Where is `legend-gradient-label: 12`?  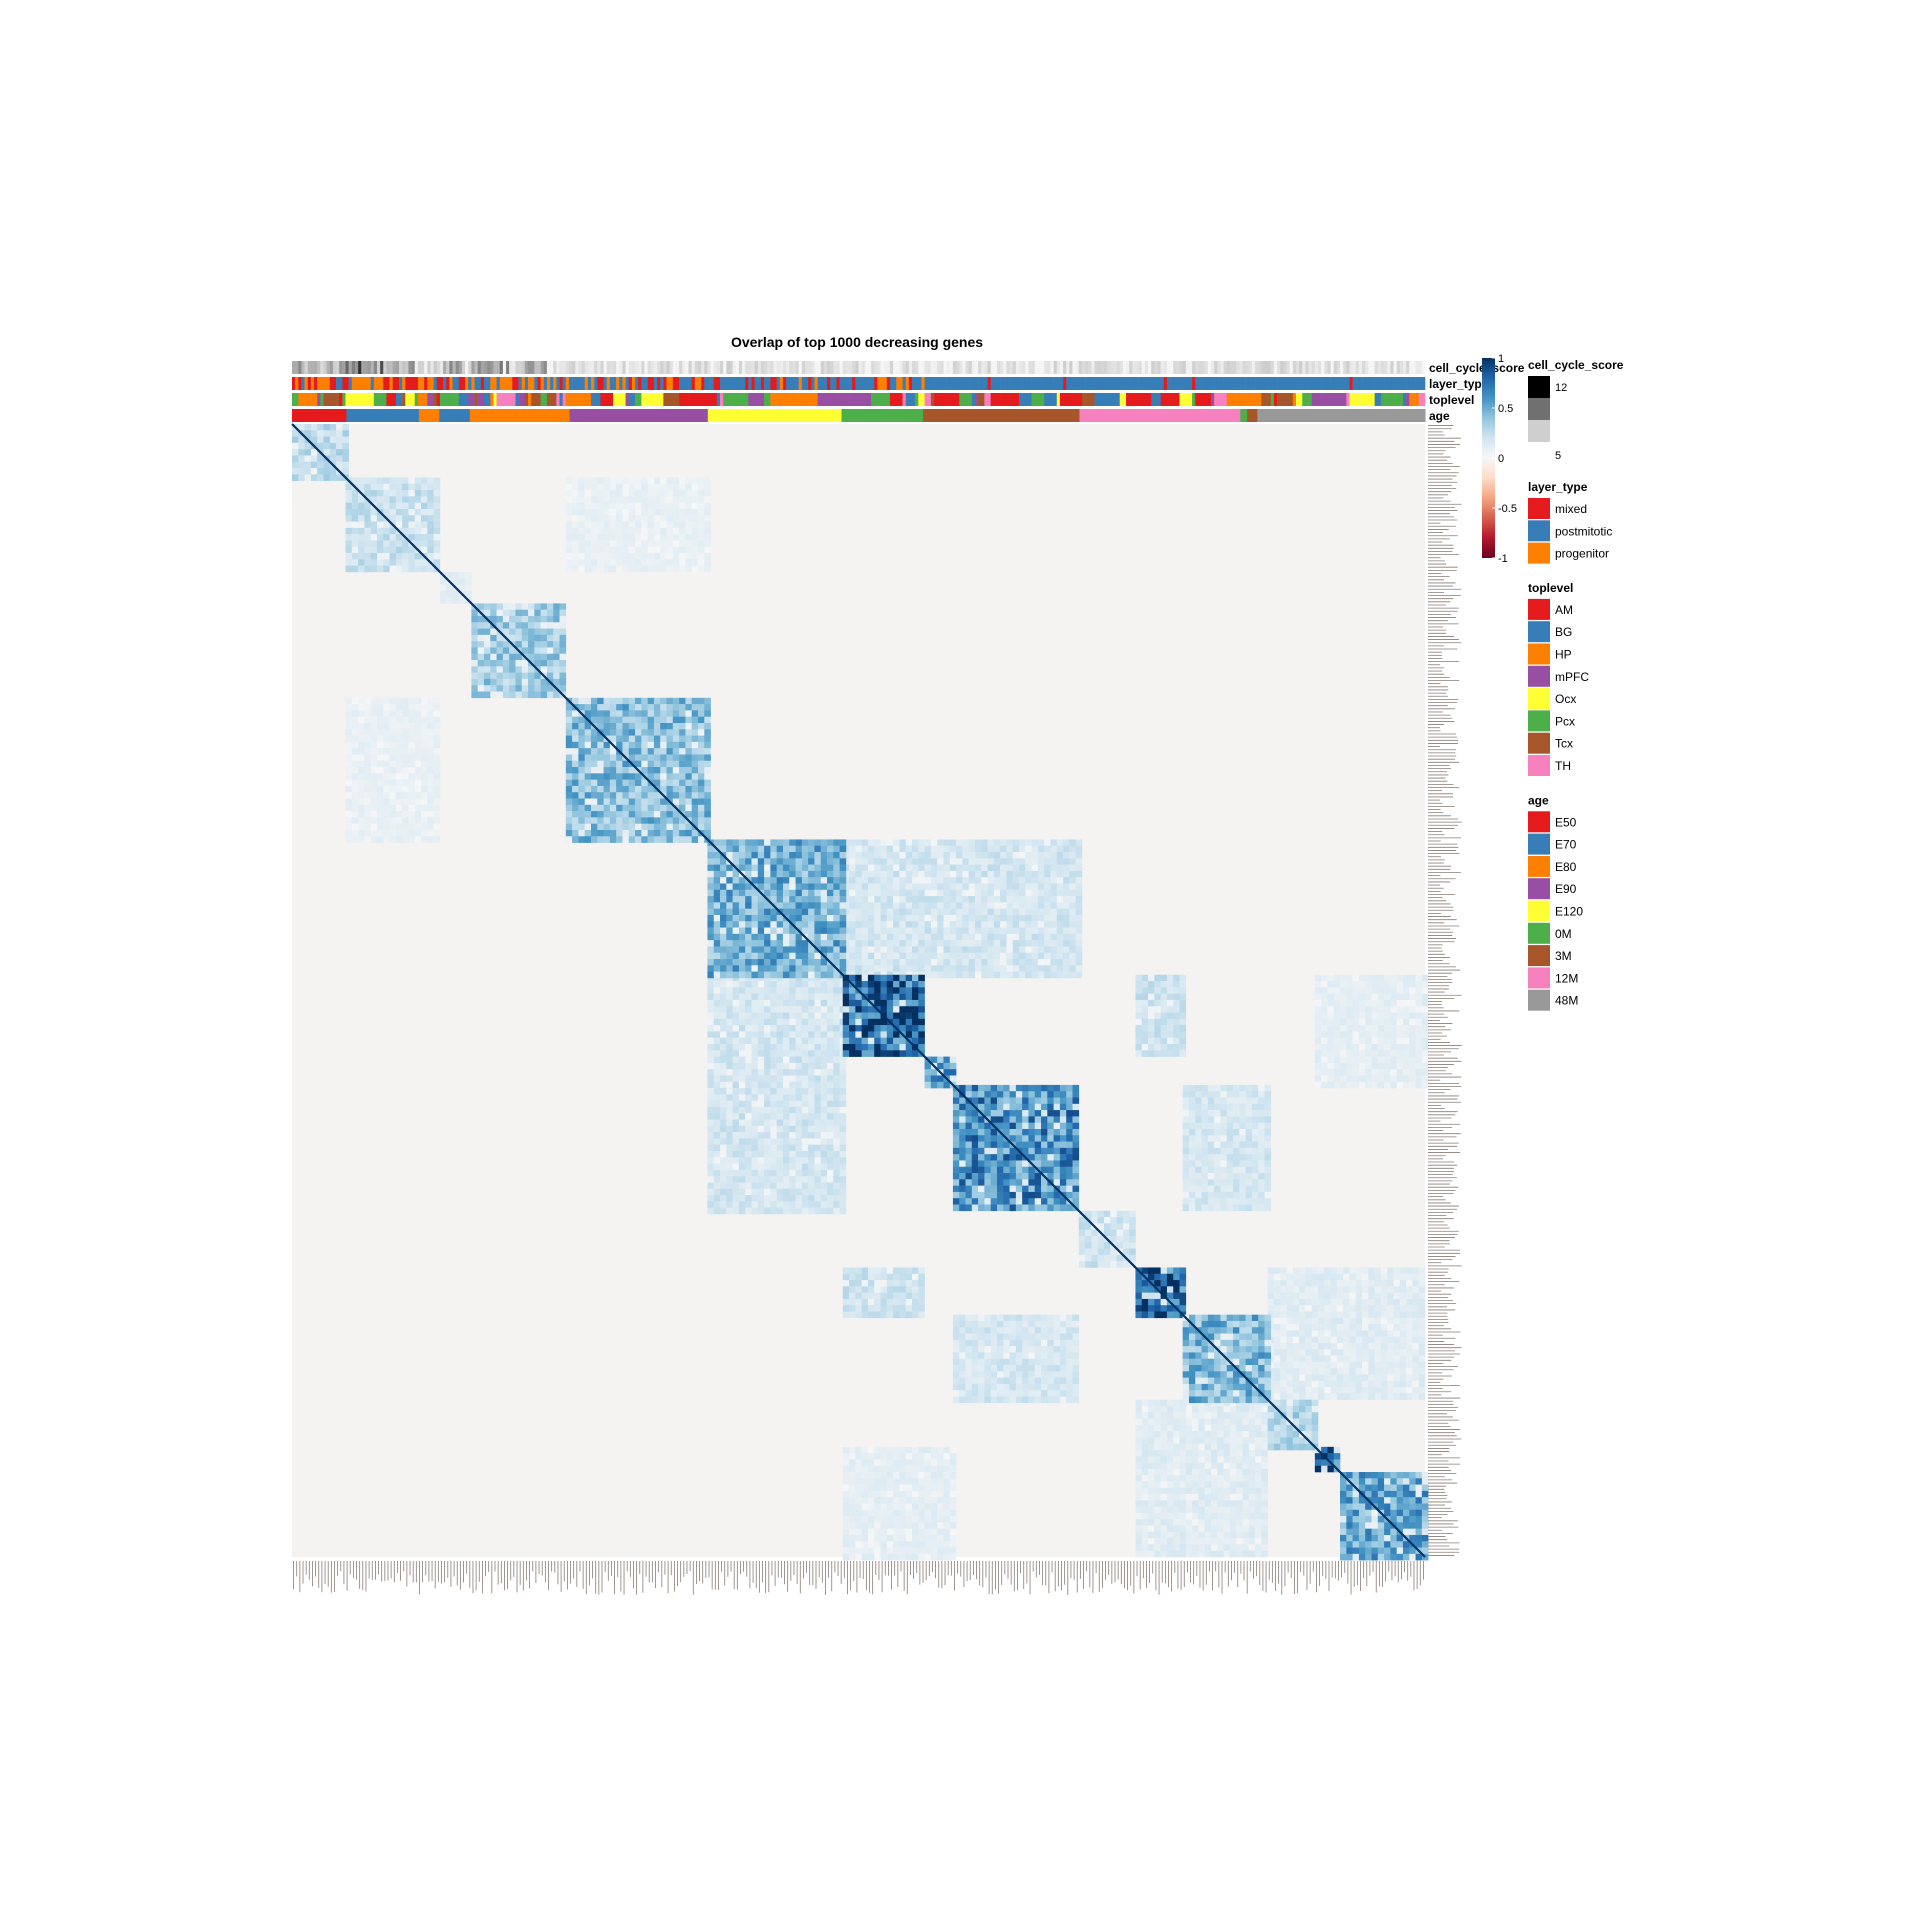
legend-gradient-label: 12 is located at coordinates (1561, 388).